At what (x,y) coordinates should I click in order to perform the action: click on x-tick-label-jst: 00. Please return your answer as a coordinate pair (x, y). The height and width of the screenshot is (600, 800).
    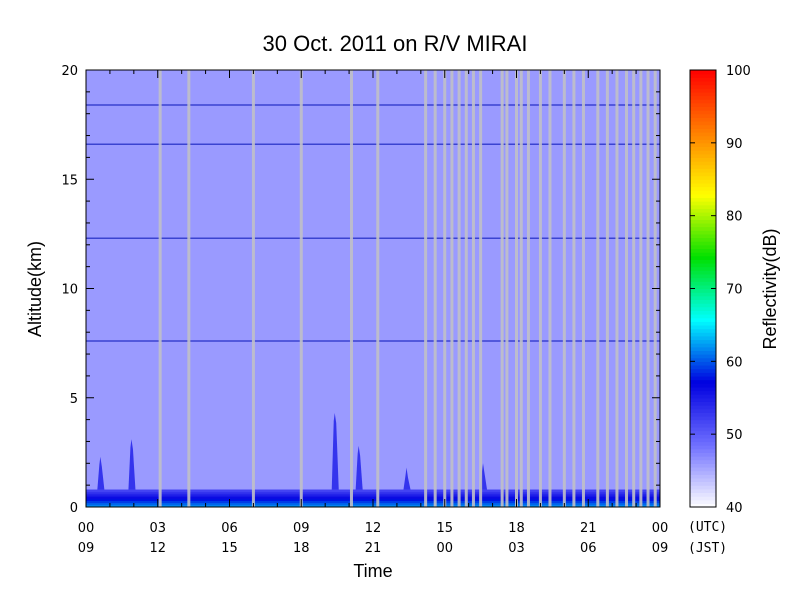
    Looking at the image, I should click on (444, 548).